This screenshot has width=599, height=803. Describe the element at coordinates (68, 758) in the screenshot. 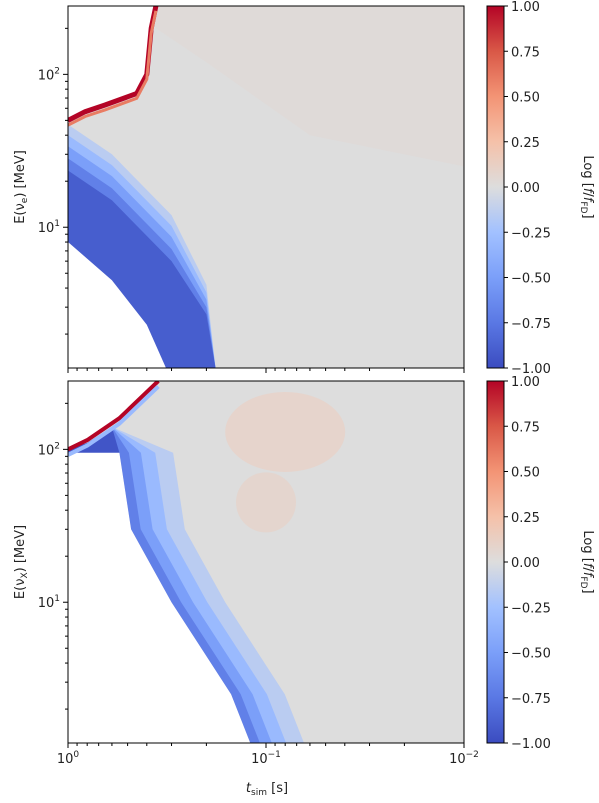

I see `x-tick-label: 10⁰` at that location.